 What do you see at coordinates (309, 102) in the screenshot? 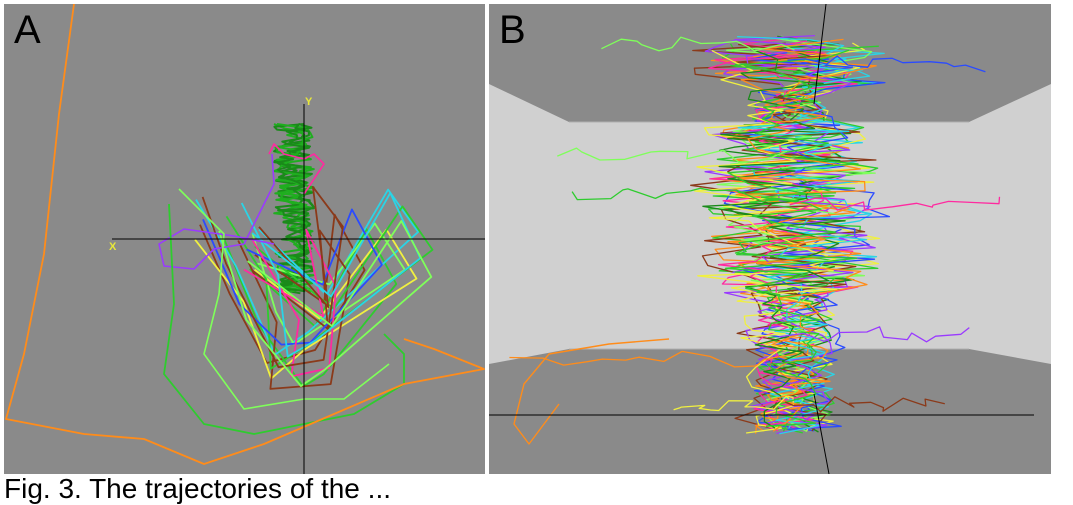
I see `y-axis-label: Y` at bounding box center [309, 102].